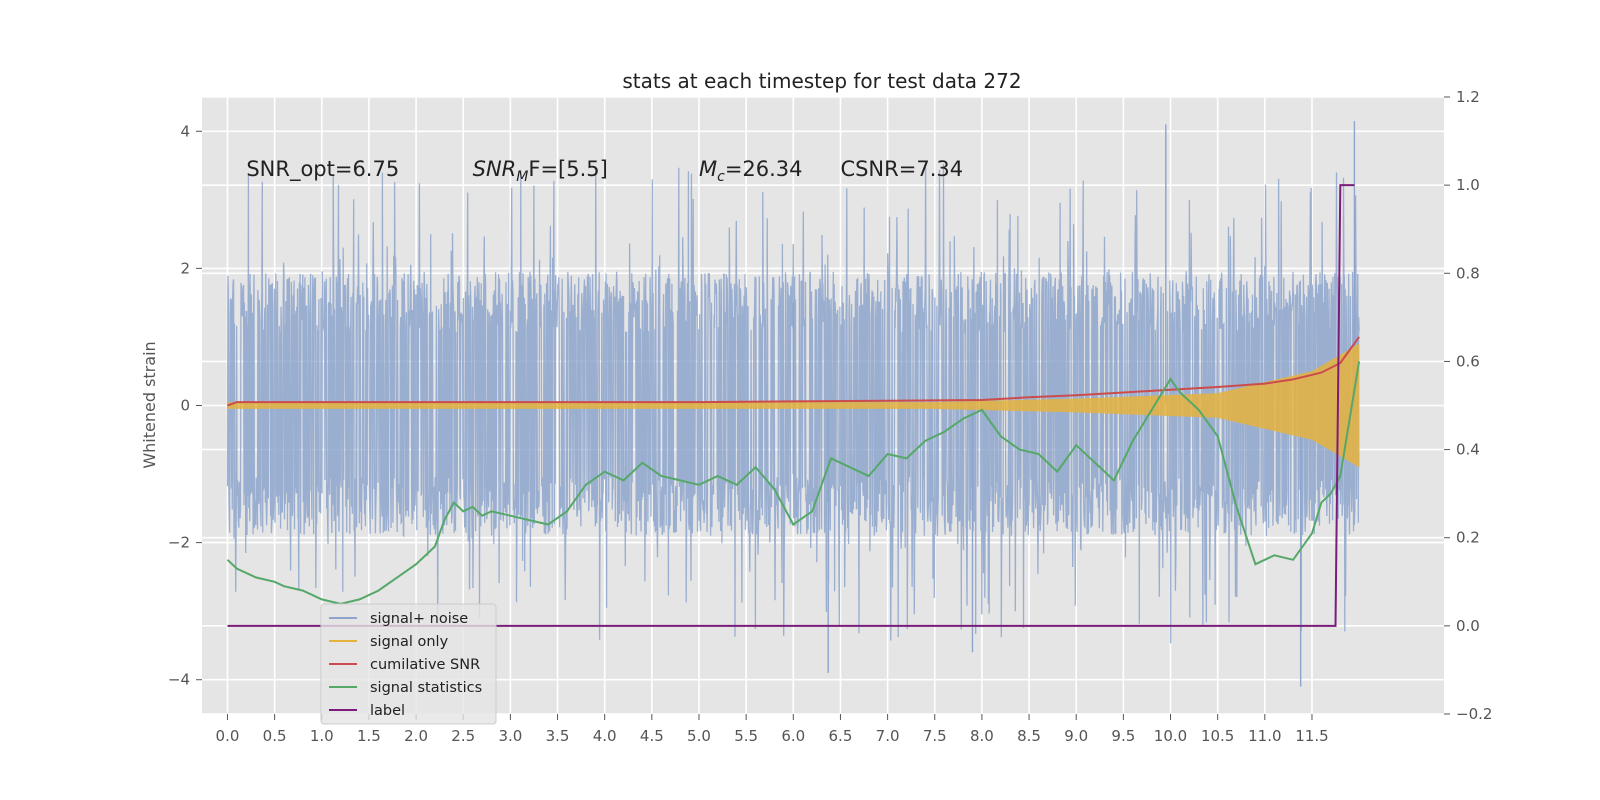  Describe the element at coordinates (426, 688) in the screenshot. I see `legend-entry: signal statistics` at that location.